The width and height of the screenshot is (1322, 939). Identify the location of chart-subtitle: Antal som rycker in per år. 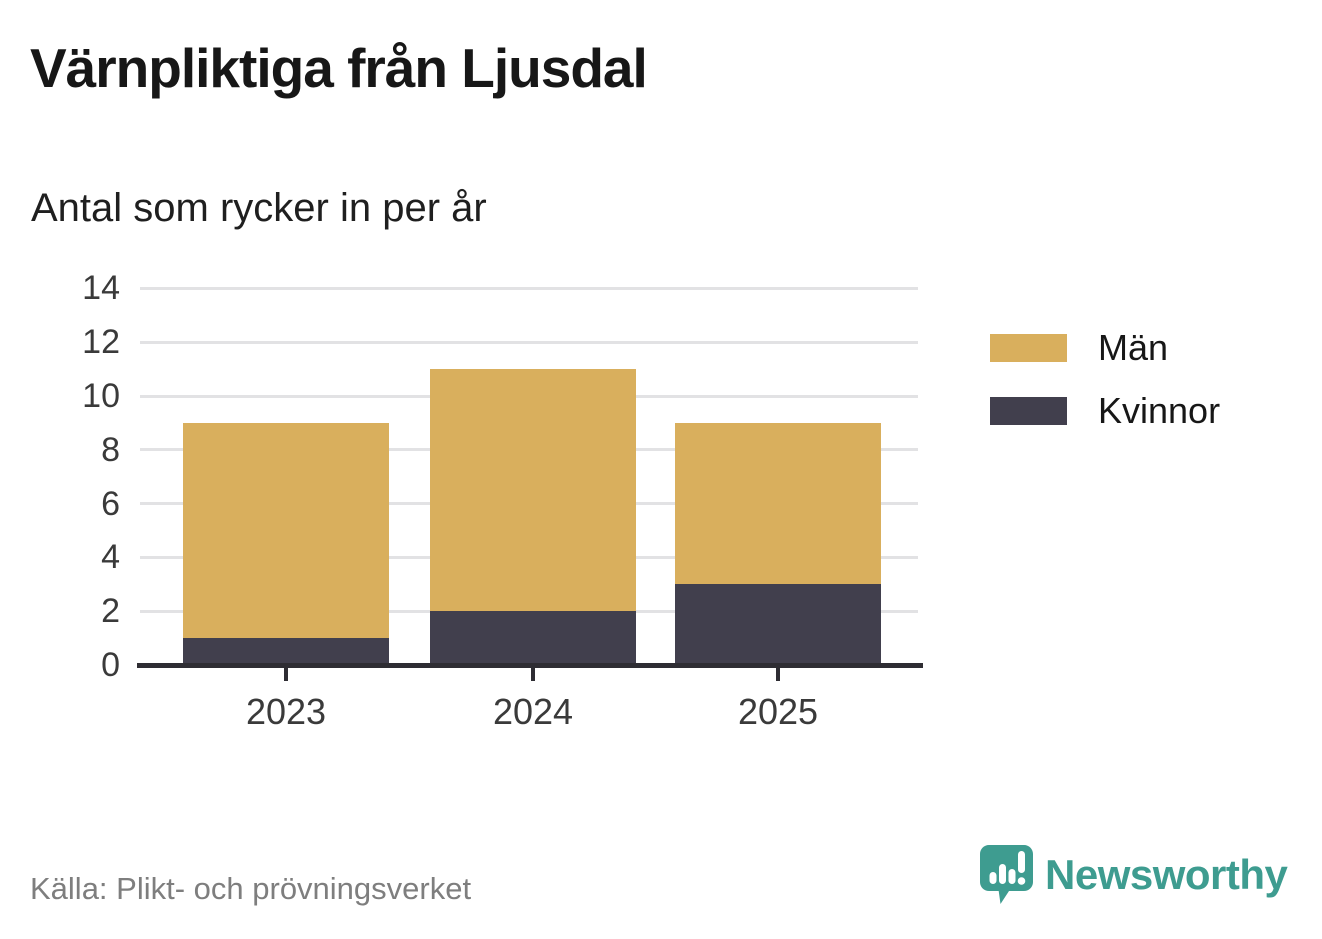
(259, 208).